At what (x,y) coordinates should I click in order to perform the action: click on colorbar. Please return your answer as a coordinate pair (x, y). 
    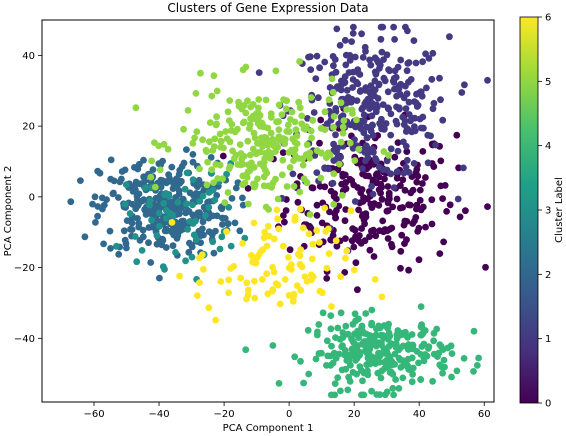
    Looking at the image, I should click on (529, 210).